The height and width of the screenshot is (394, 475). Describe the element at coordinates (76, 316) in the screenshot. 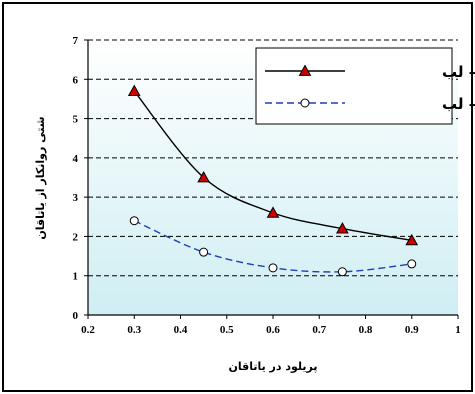

I see `y-tick-label-0: 0` at that location.